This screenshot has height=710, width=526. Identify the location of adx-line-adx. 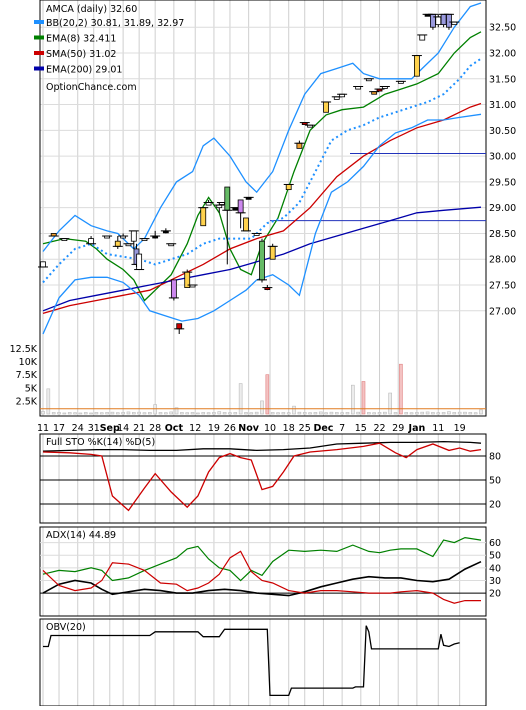
(262, 578).